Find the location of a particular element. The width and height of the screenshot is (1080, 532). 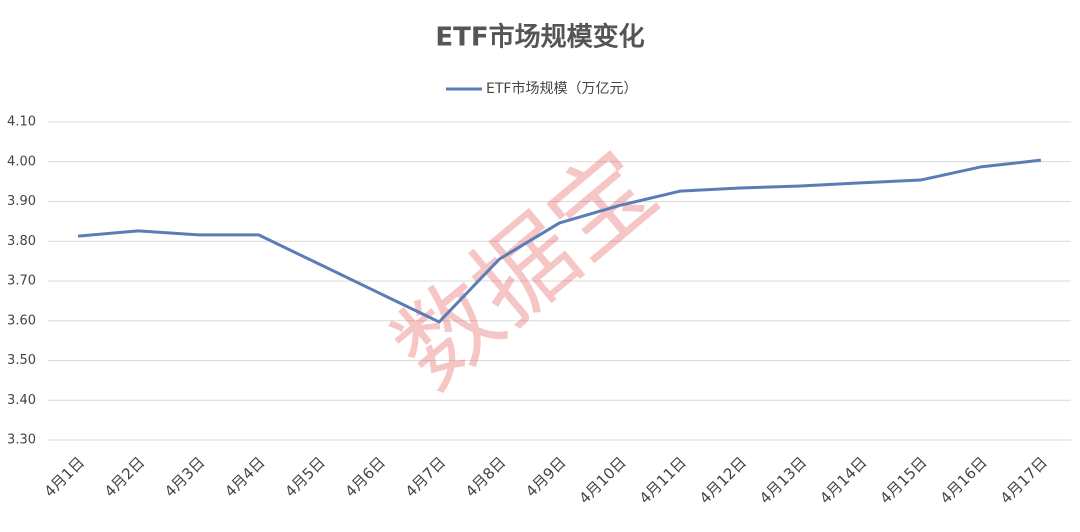

x-tick-label: 4月8日 is located at coordinates (485, 476).